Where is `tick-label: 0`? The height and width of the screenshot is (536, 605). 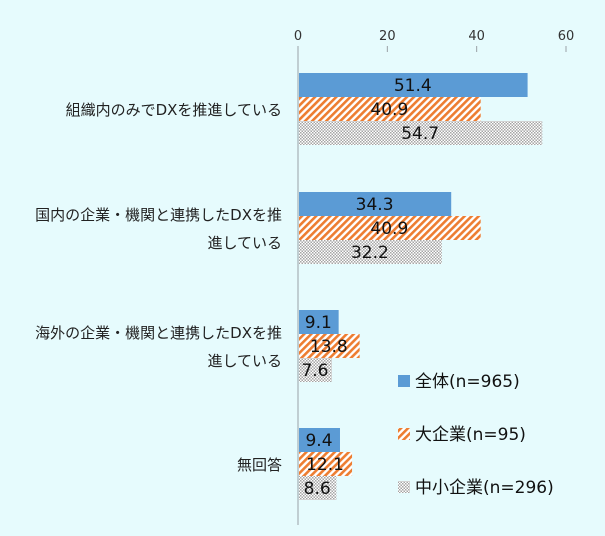
tick-label: 0 is located at coordinates (298, 36).